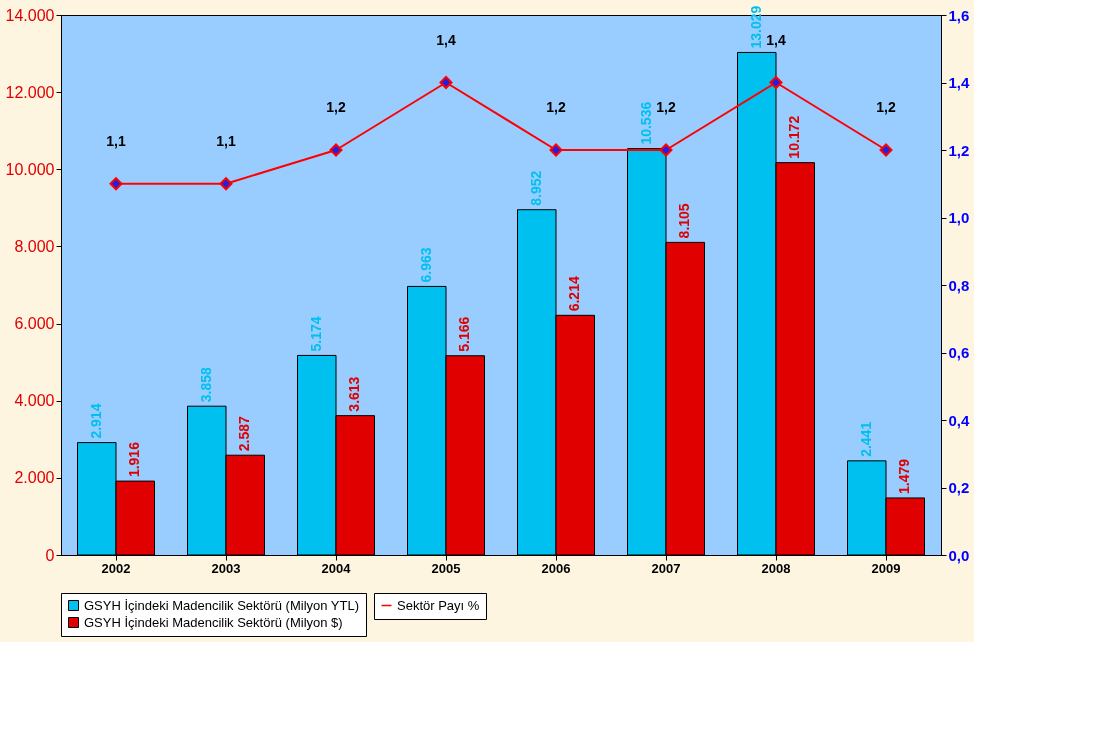  What do you see at coordinates (446, 568) in the screenshot?
I see `x-tick-label: 2005` at bounding box center [446, 568].